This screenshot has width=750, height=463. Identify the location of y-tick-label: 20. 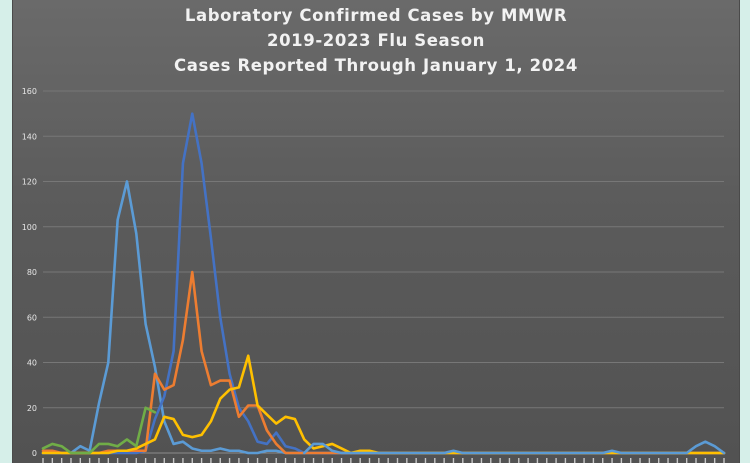
(32, 408).